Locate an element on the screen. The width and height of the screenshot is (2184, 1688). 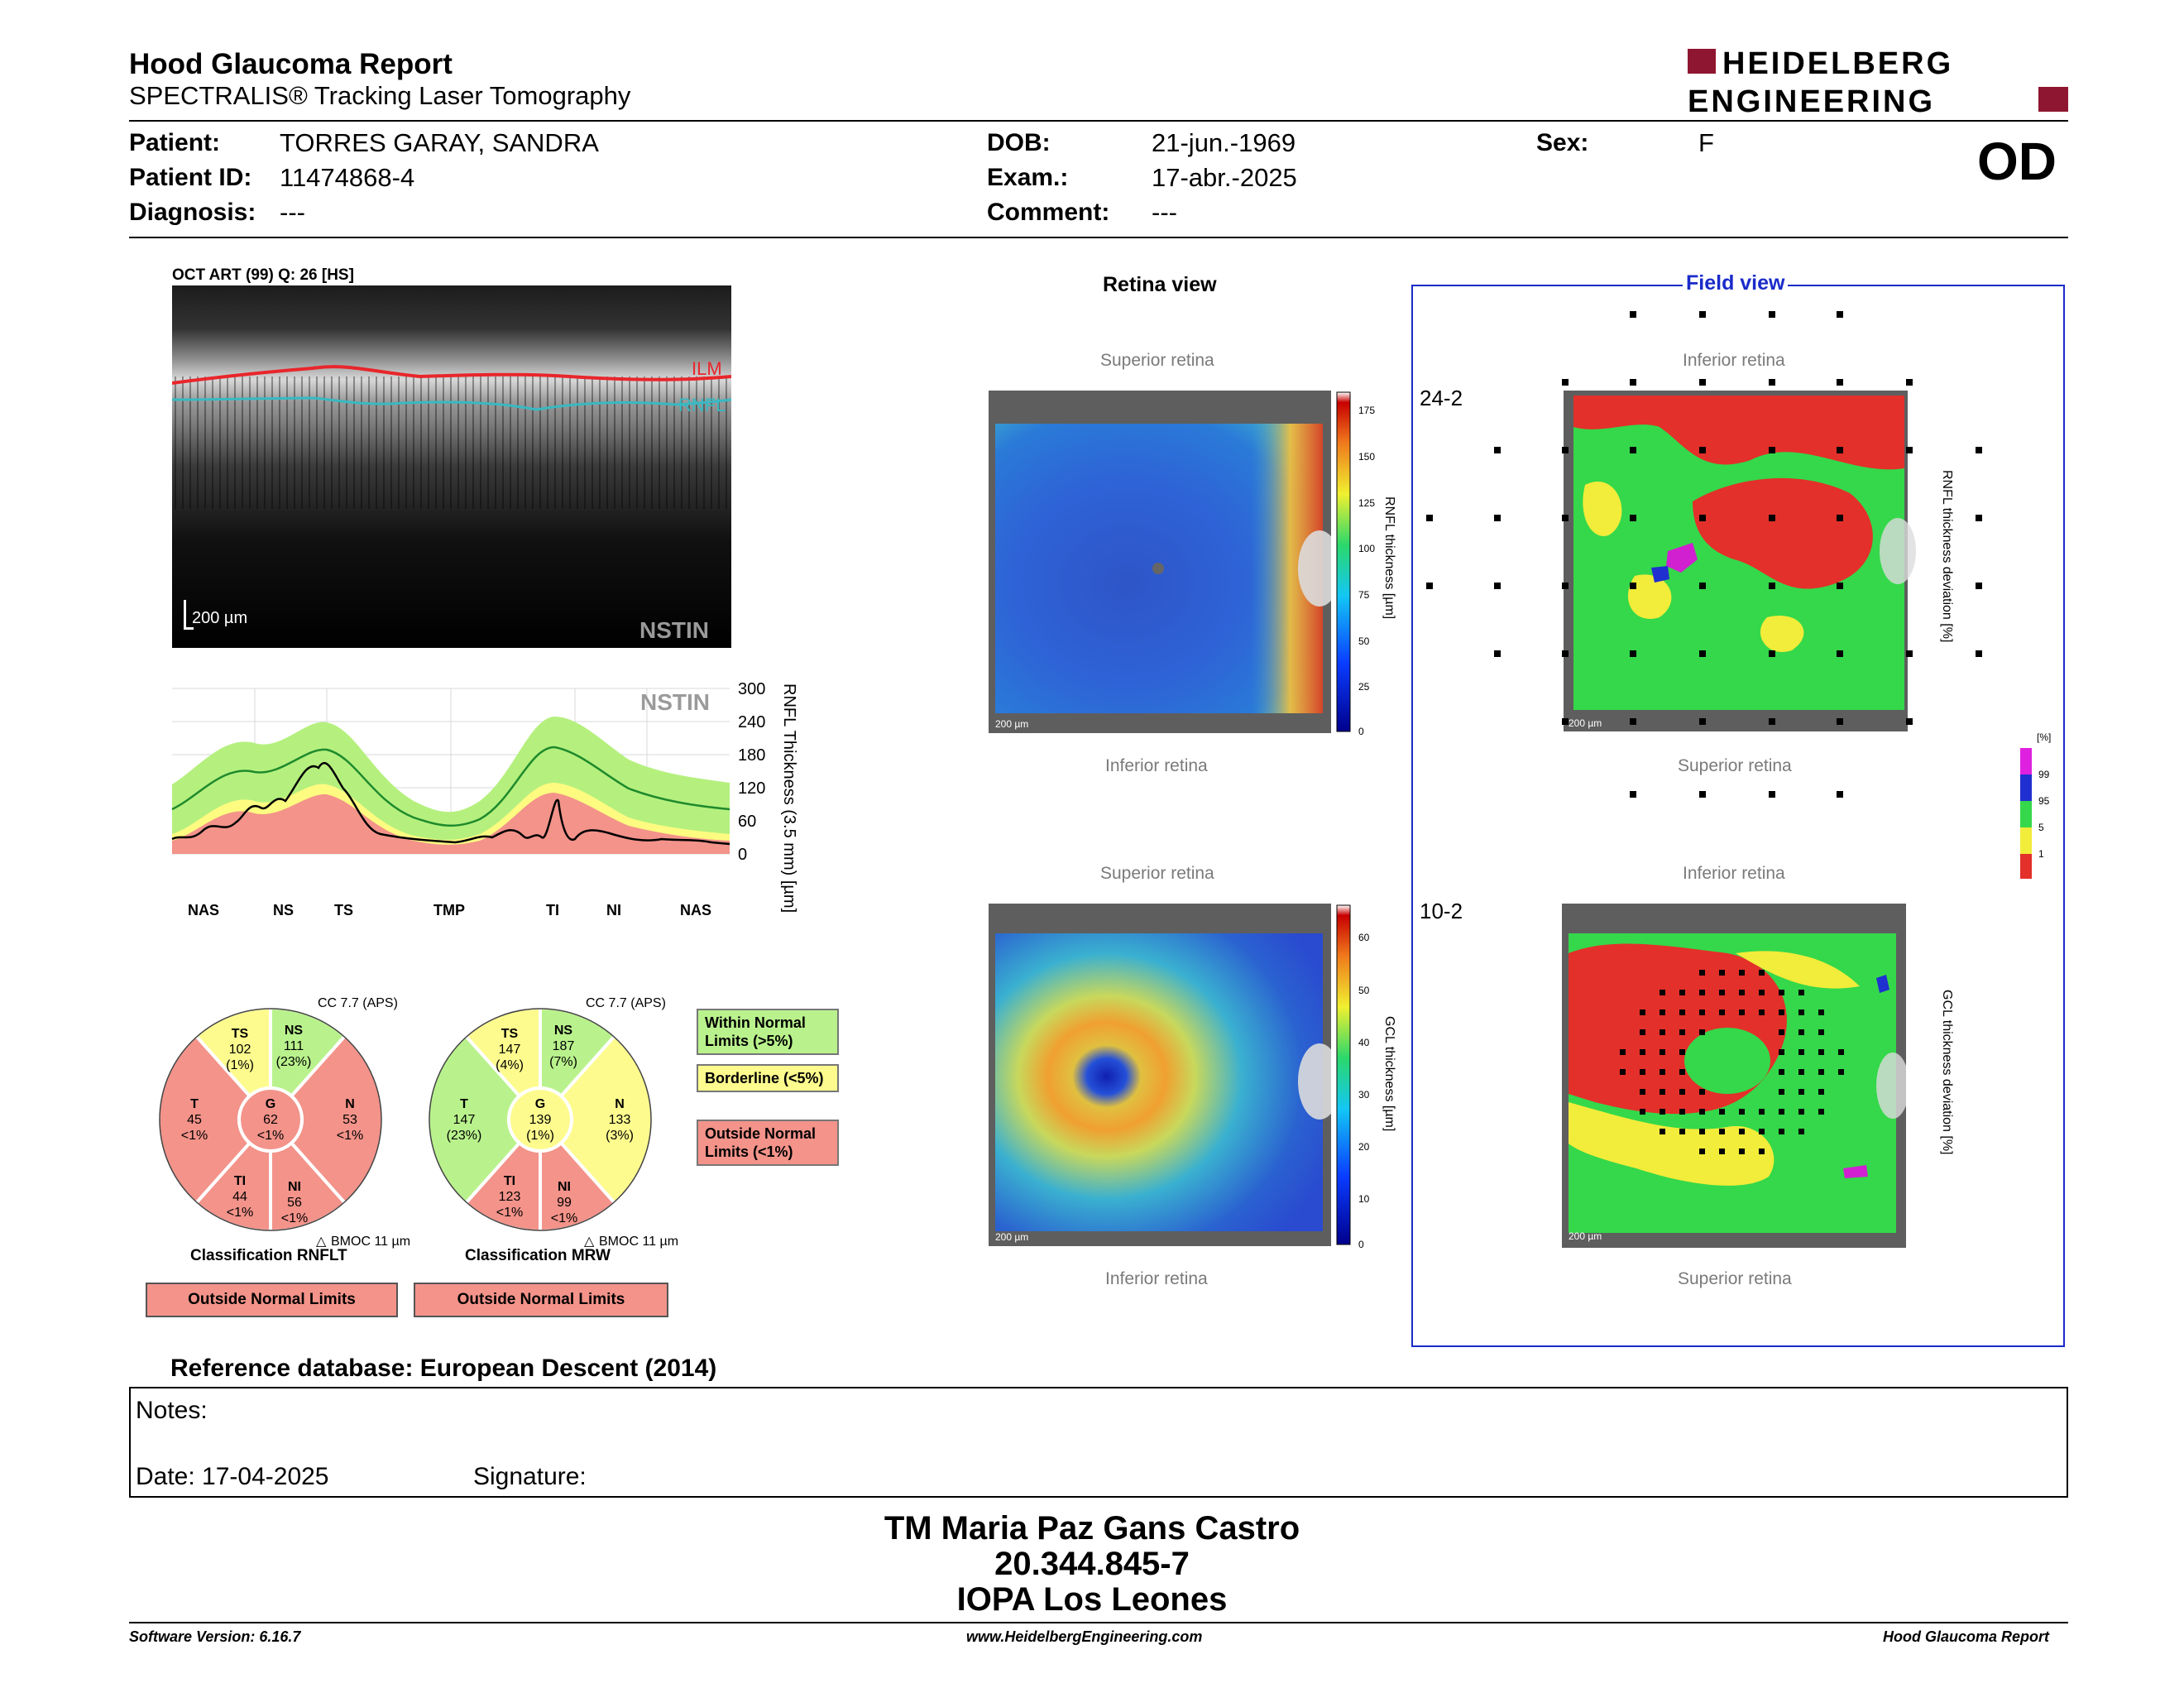
rnfl-colorbar-tick-50: 50 is located at coordinates (1364, 641).